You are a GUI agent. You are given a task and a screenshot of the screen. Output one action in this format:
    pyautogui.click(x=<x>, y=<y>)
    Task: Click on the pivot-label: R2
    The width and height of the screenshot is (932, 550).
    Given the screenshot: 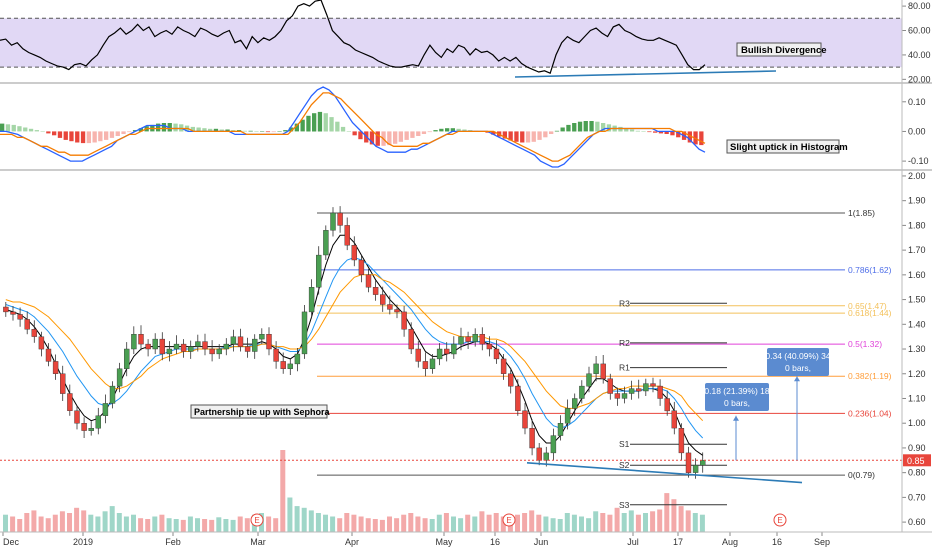 What is the action you would take?
    pyautogui.click(x=624, y=343)
    